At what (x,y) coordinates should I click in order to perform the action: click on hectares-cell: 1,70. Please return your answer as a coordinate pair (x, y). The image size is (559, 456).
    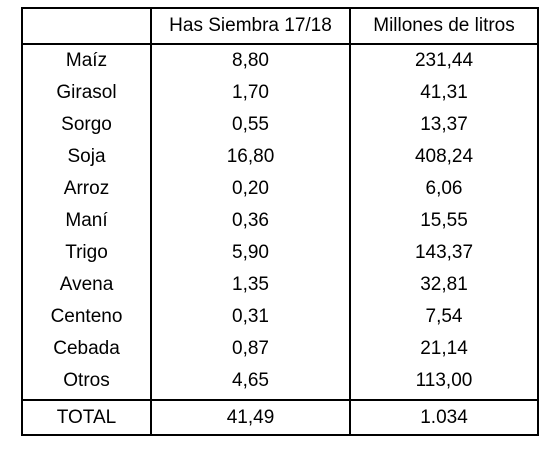
    Looking at the image, I should click on (250, 93).